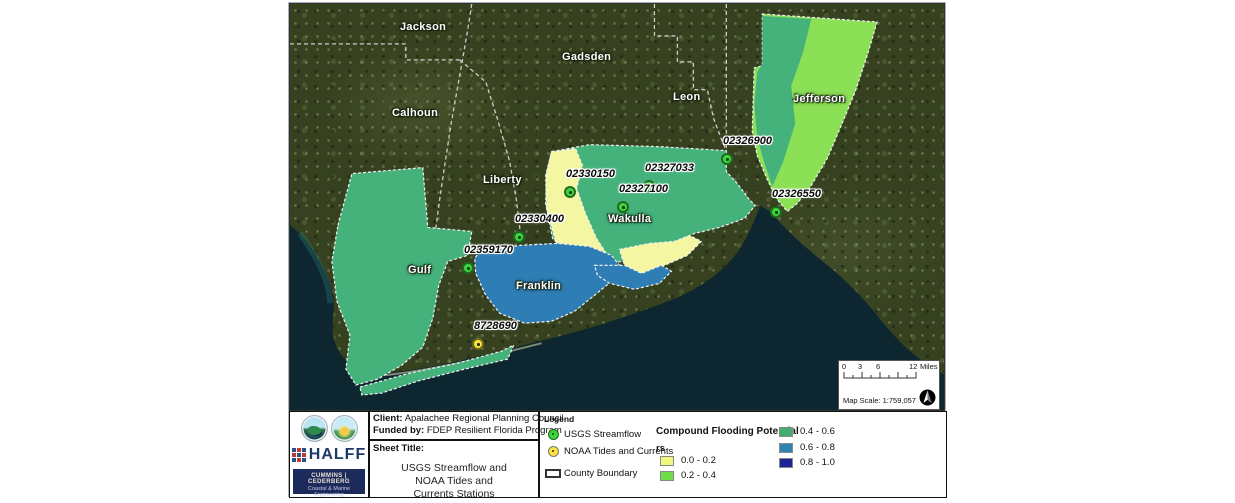 The image size is (1235, 503). I want to click on cfp-stray-text: rs, so click(660, 448).